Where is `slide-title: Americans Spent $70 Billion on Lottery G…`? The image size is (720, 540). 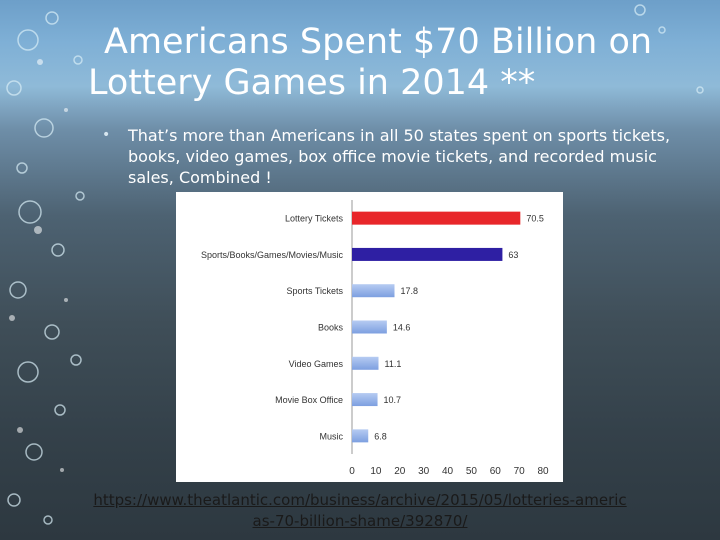 slide-title: Americans Spent $70 Billion on Lottery G… is located at coordinates (388, 63).